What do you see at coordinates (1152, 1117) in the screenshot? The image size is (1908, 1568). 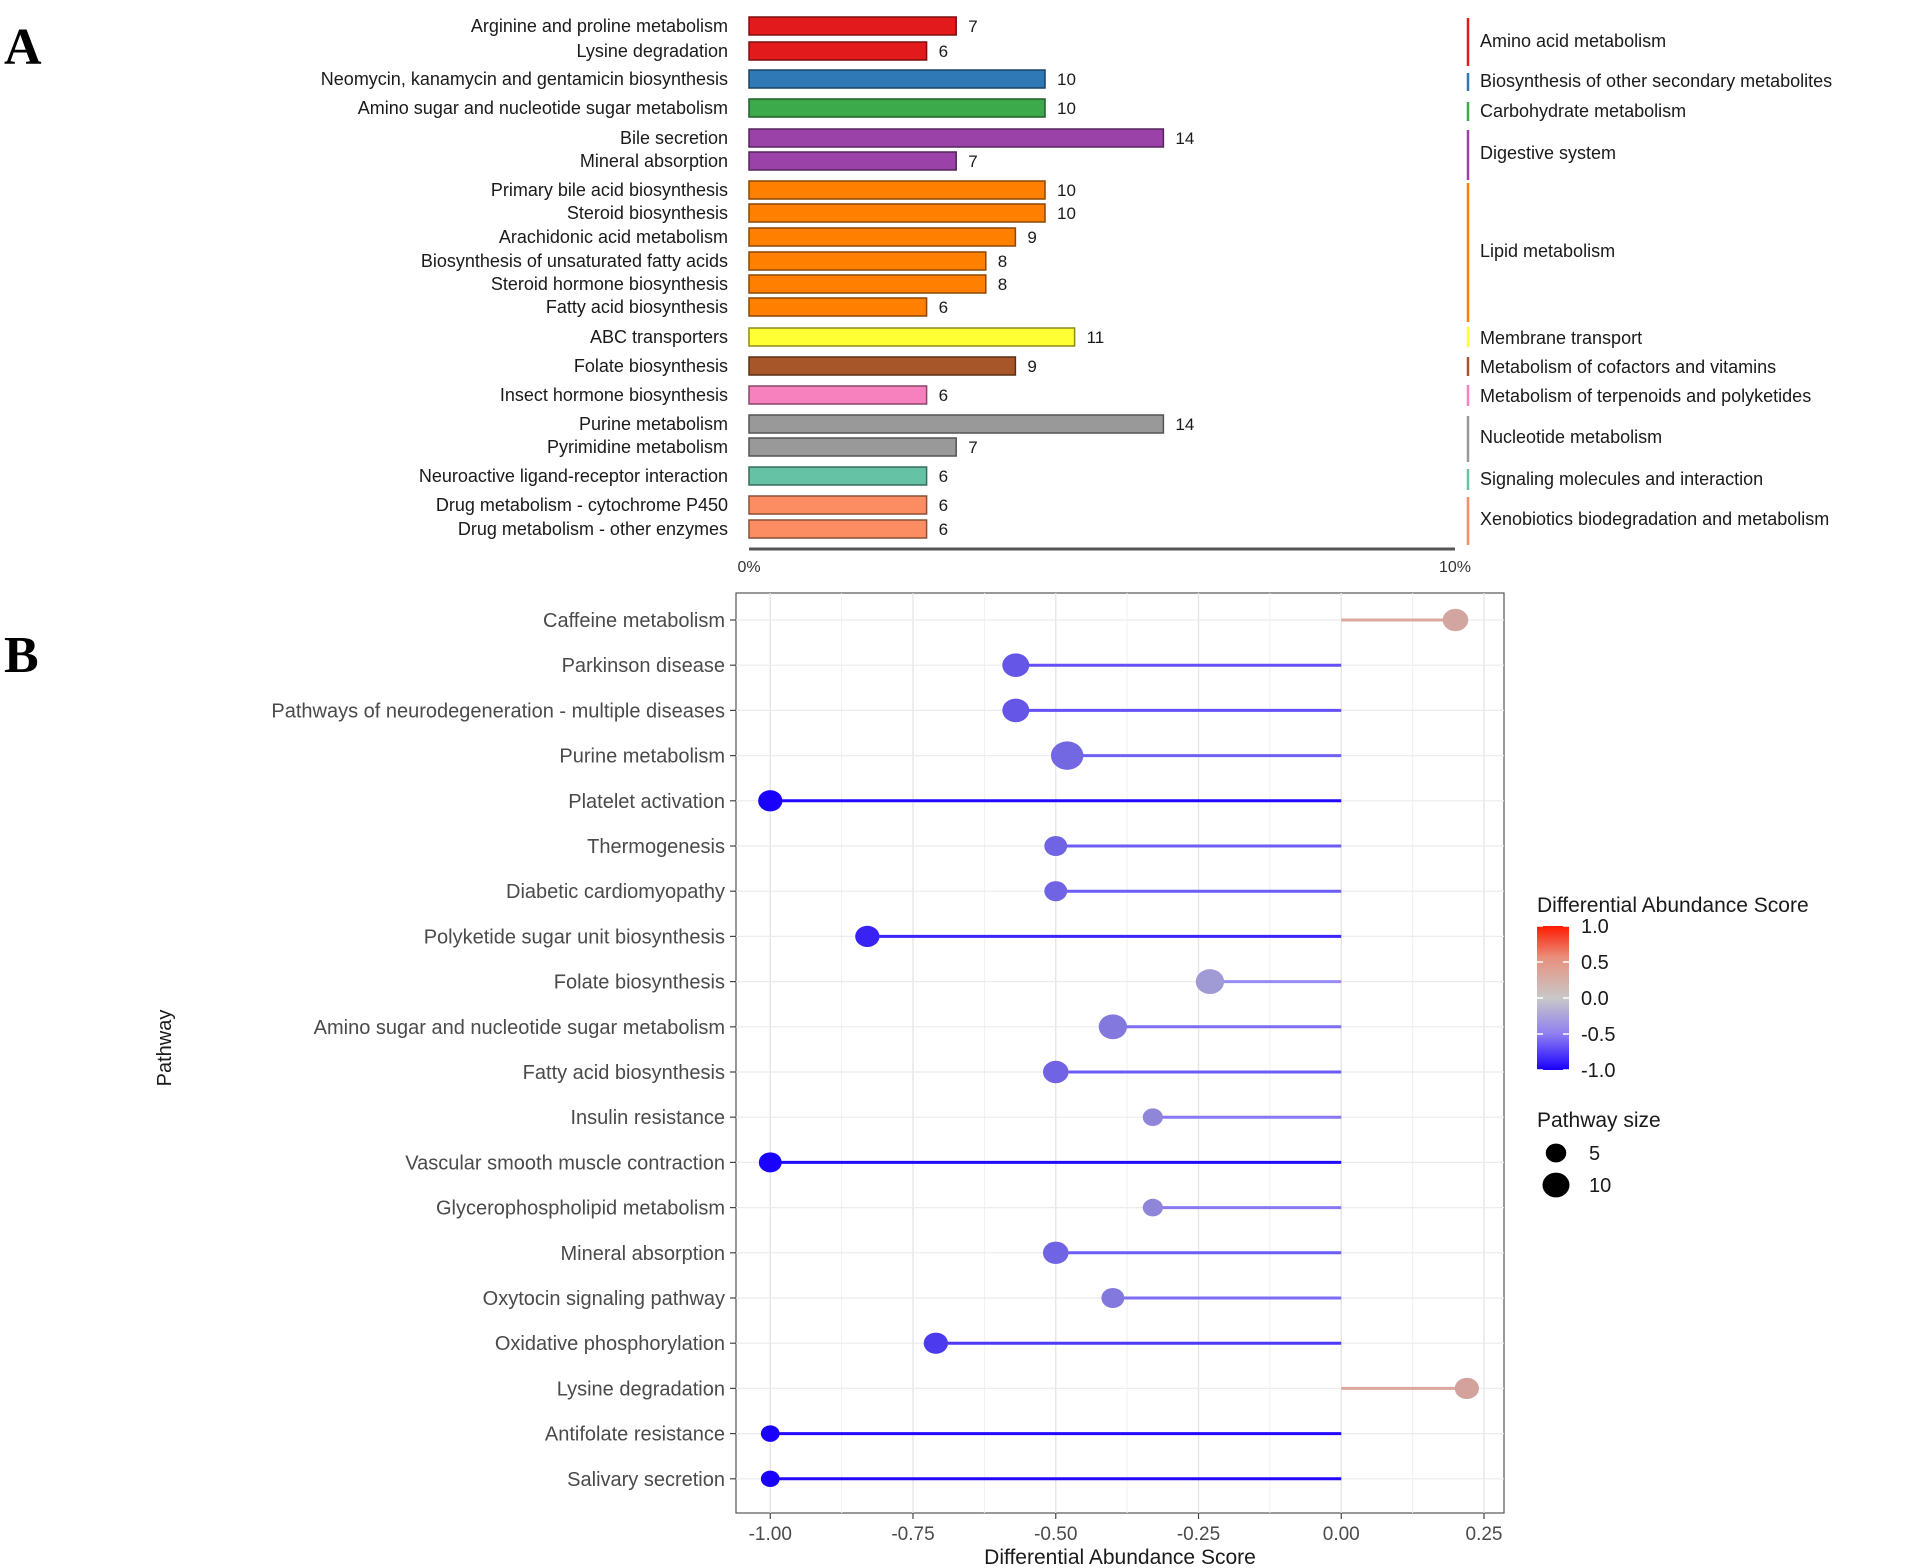 I see `lollipop-point-insulin-resistance` at bounding box center [1152, 1117].